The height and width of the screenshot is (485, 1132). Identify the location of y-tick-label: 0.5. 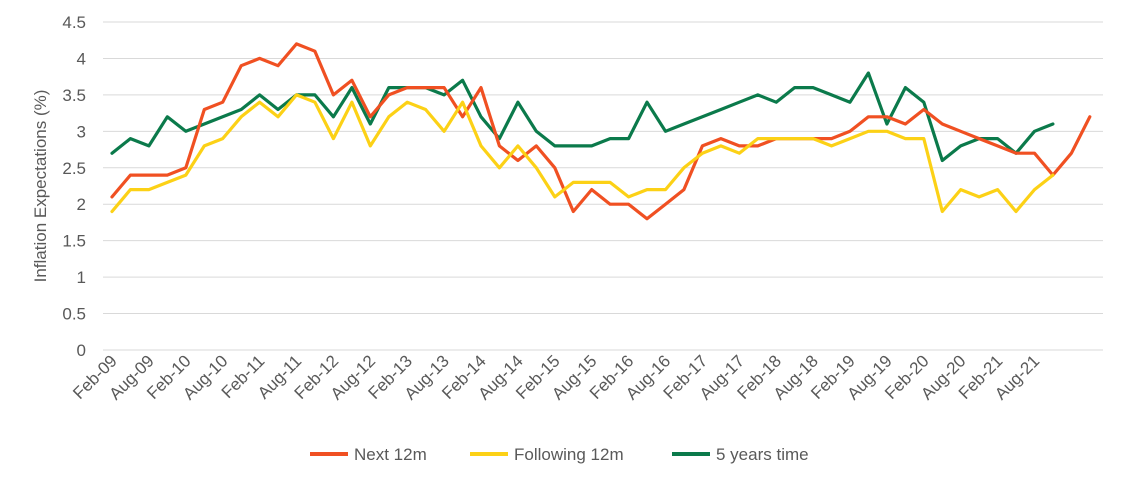
(74, 314).